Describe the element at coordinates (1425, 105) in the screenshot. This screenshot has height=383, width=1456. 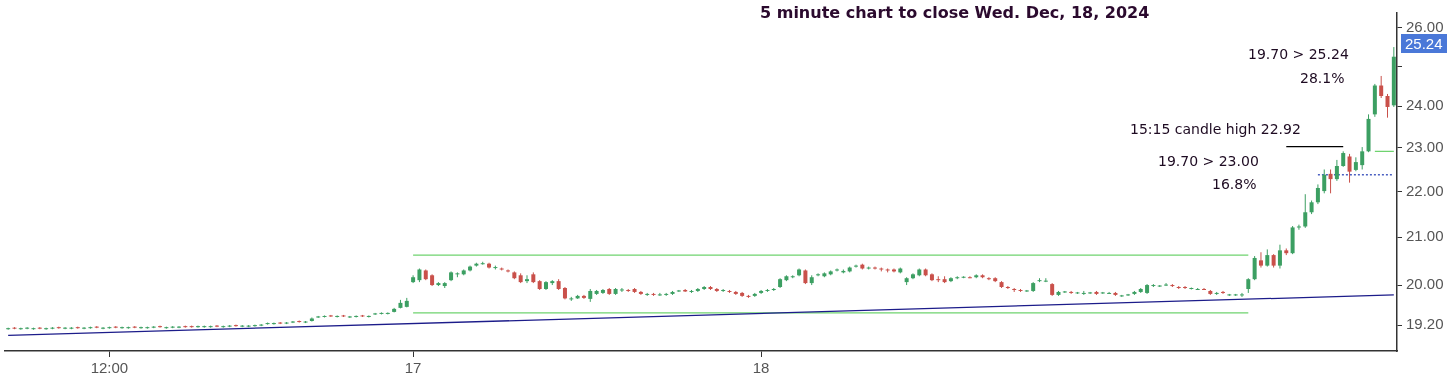
I see `y-tick-label: 24.00` at that location.